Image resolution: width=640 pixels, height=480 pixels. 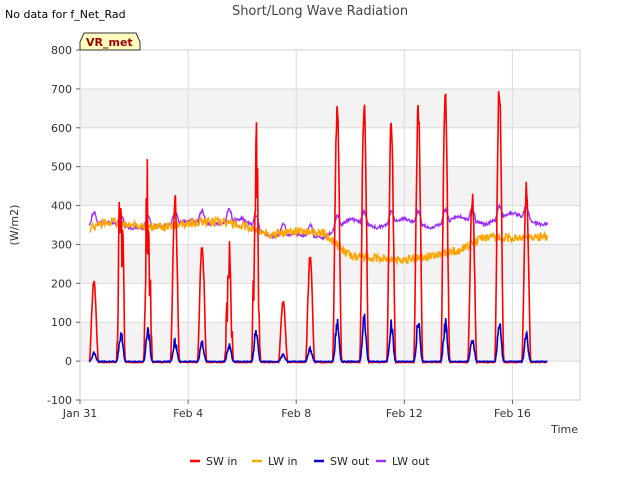 What do you see at coordinates (350, 461) in the screenshot?
I see `legend-label: SW out` at bounding box center [350, 461].